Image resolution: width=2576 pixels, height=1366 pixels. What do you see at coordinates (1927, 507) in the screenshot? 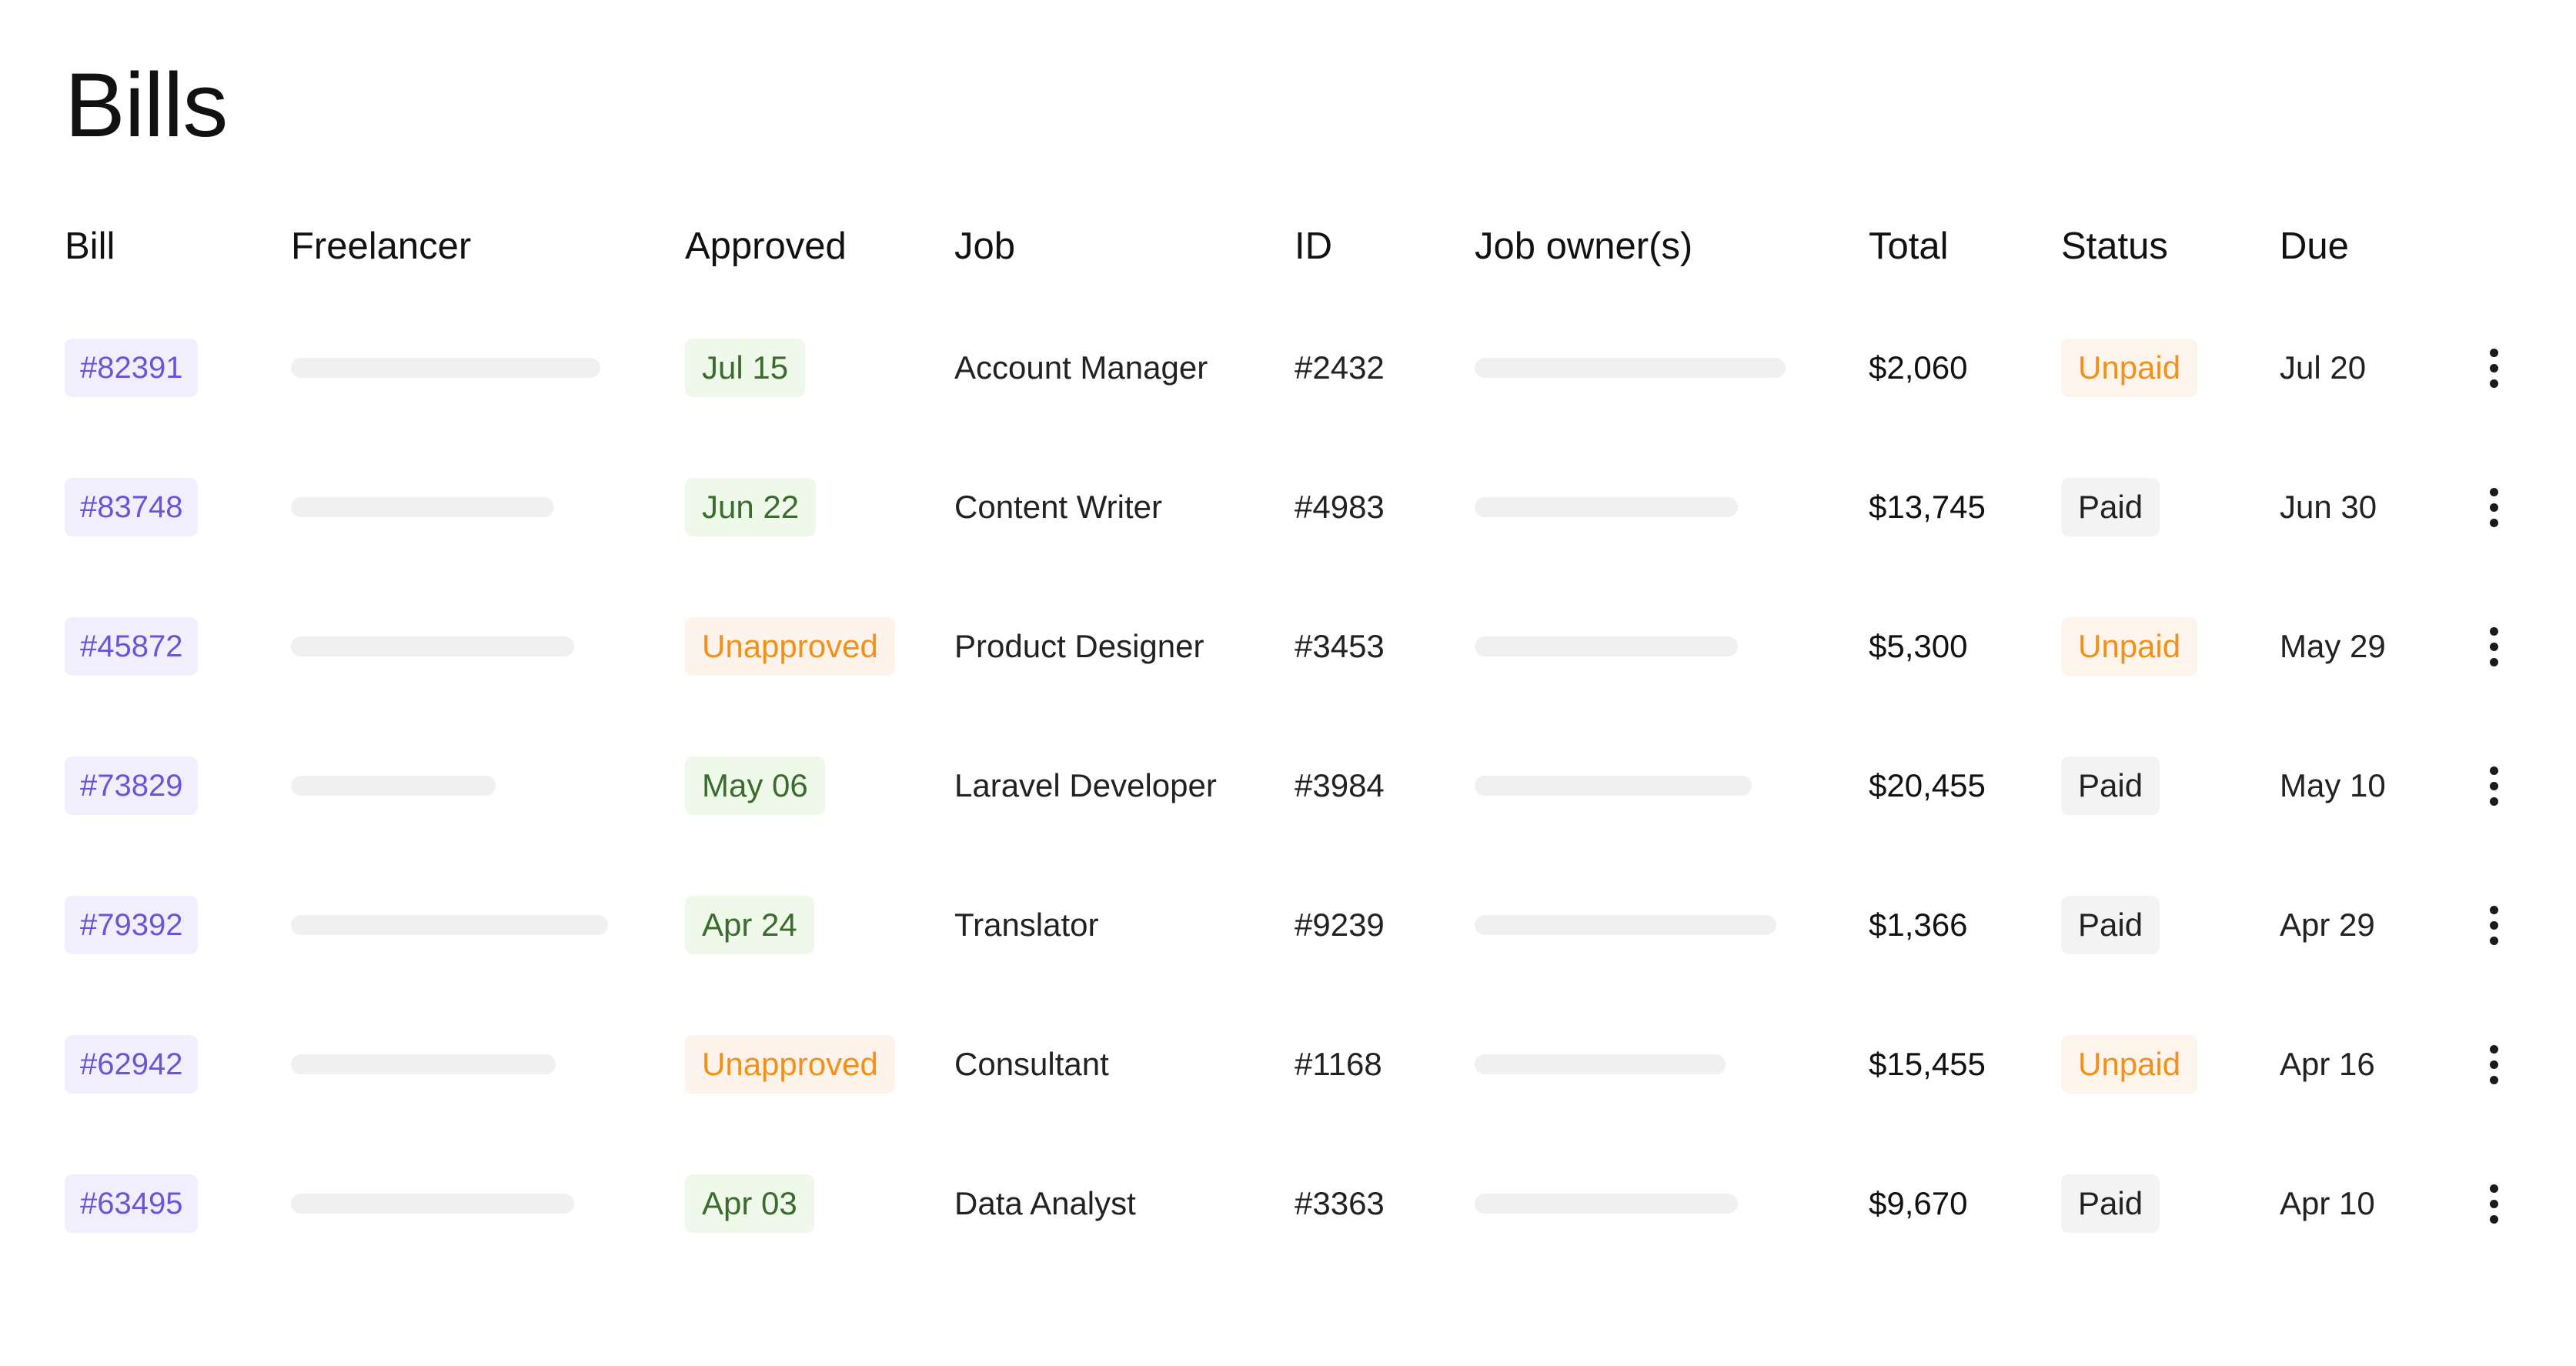
I see `bill-total: $13,745` at bounding box center [1927, 507].